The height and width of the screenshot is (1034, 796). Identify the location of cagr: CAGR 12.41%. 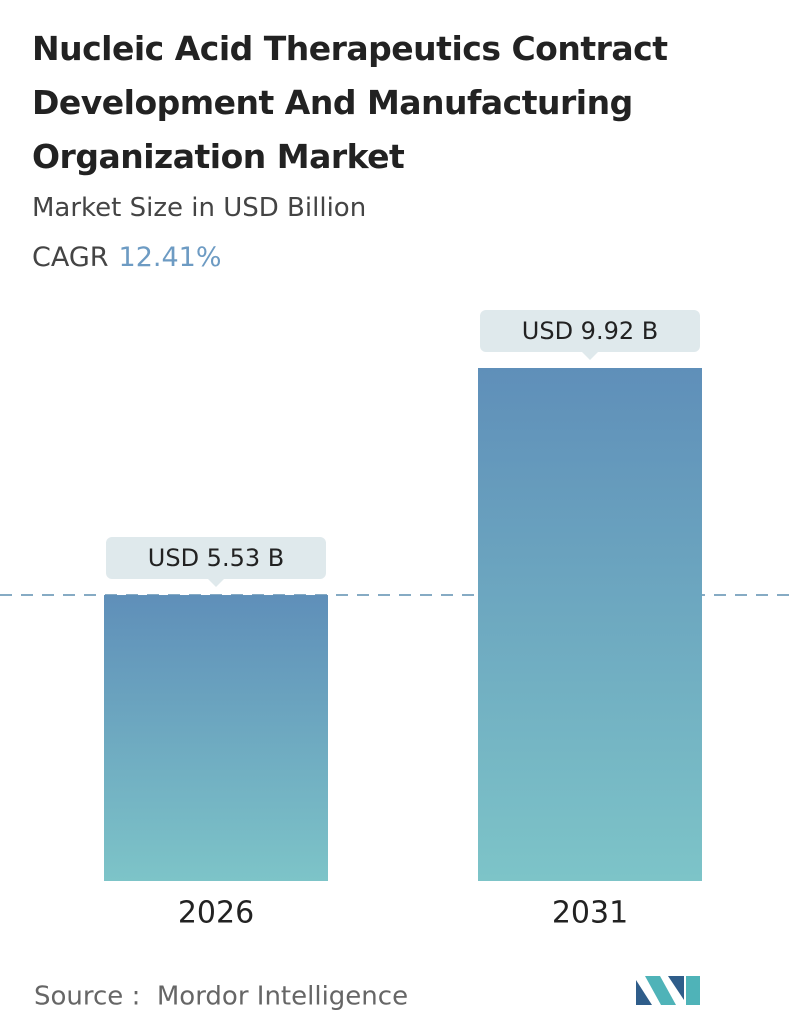
(126, 257).